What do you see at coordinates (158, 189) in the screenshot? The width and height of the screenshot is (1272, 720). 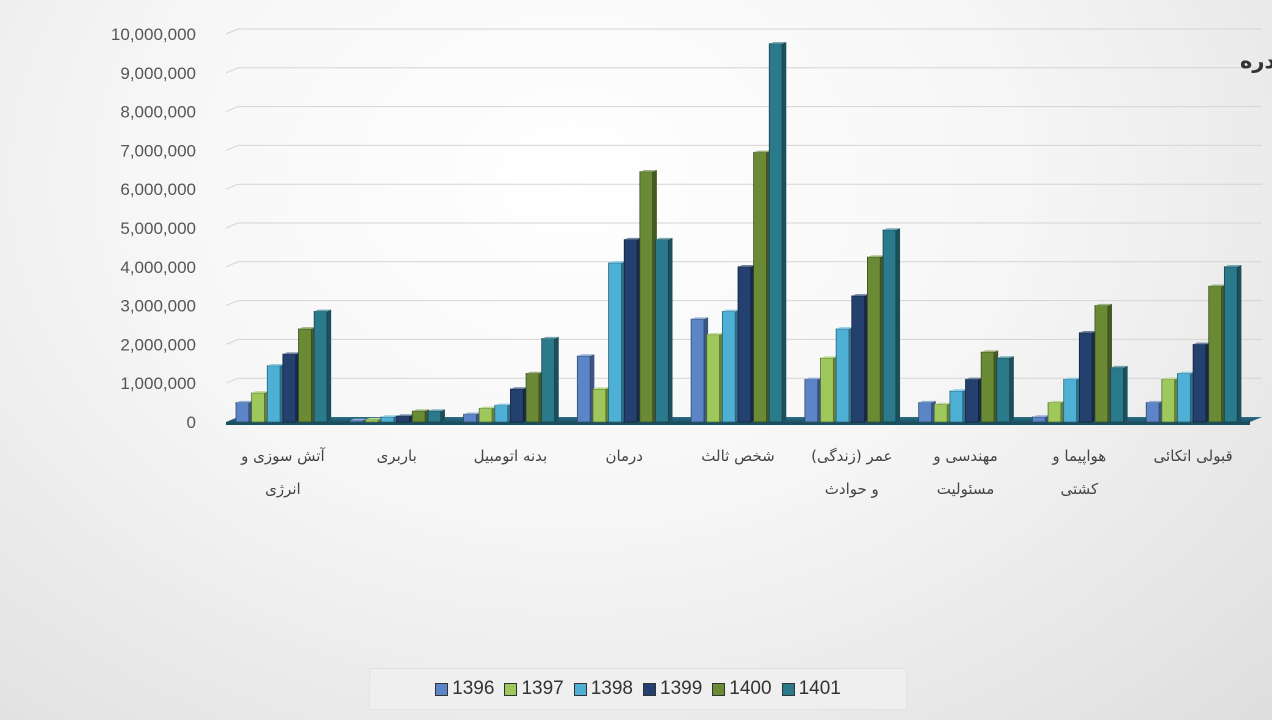 I see `y-tick-label: 6,000,000` at bounding box center [158, 189].